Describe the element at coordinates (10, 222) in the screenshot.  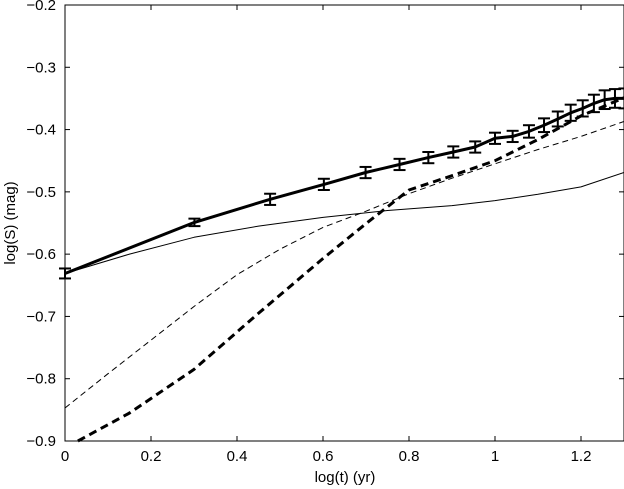
I see `y-axis-label: log(S) (mag)` at that location.